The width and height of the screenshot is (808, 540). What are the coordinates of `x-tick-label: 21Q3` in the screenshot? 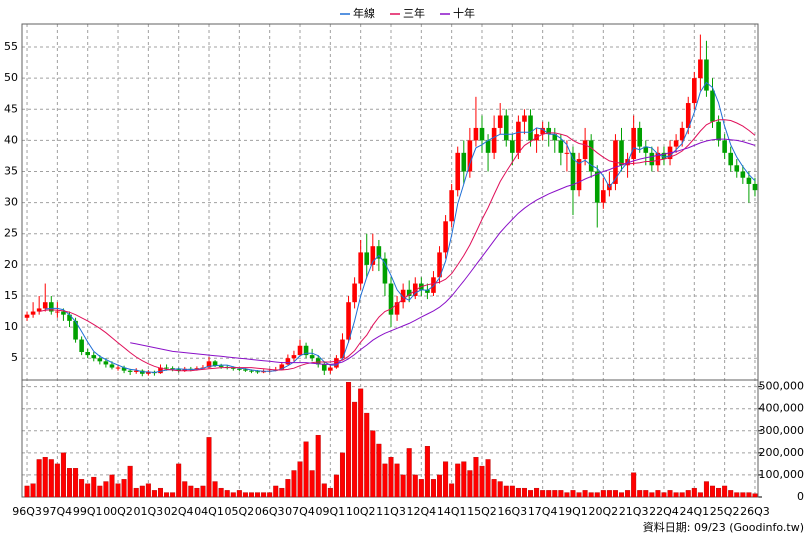 It's located at (634, 511).